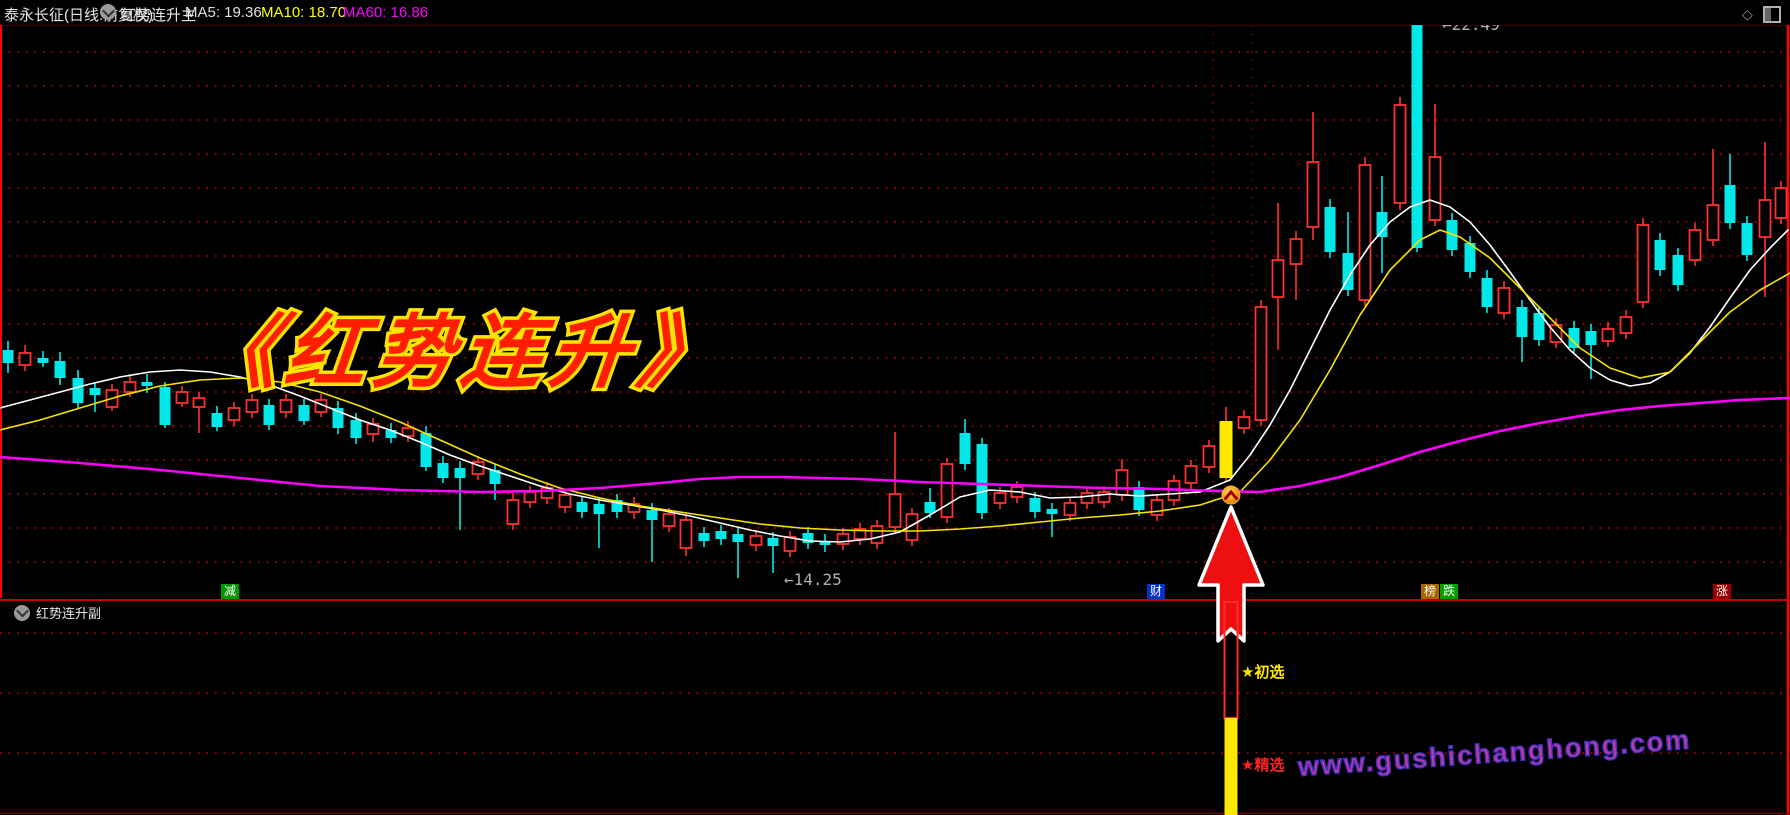 The image size is (1790, 815). I want to click on axis-marker-涨: 涨, so click(1722, 591).